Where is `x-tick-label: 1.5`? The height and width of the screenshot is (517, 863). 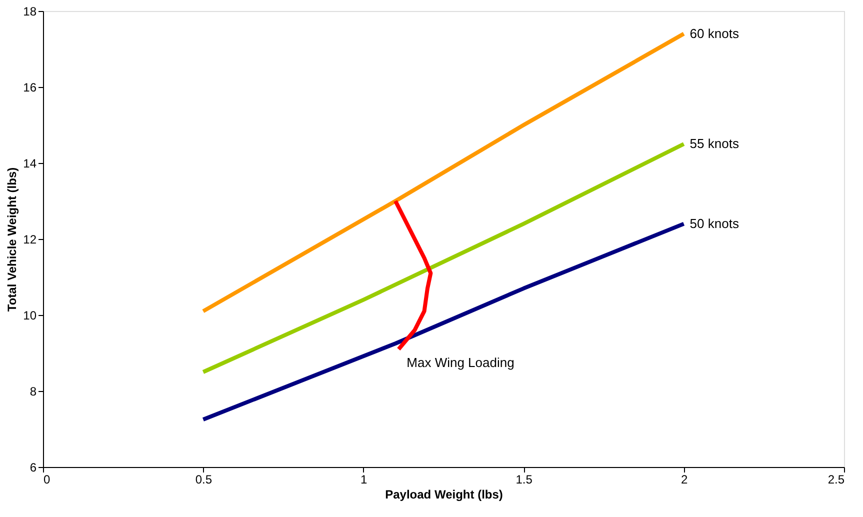
x-tick-label: 1.5 is located at coordinates (524, 479).